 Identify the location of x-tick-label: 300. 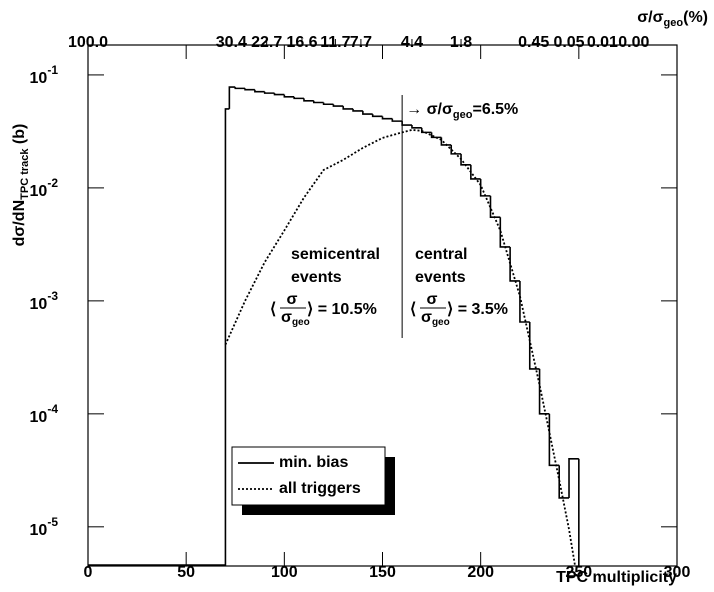
(677, 572).